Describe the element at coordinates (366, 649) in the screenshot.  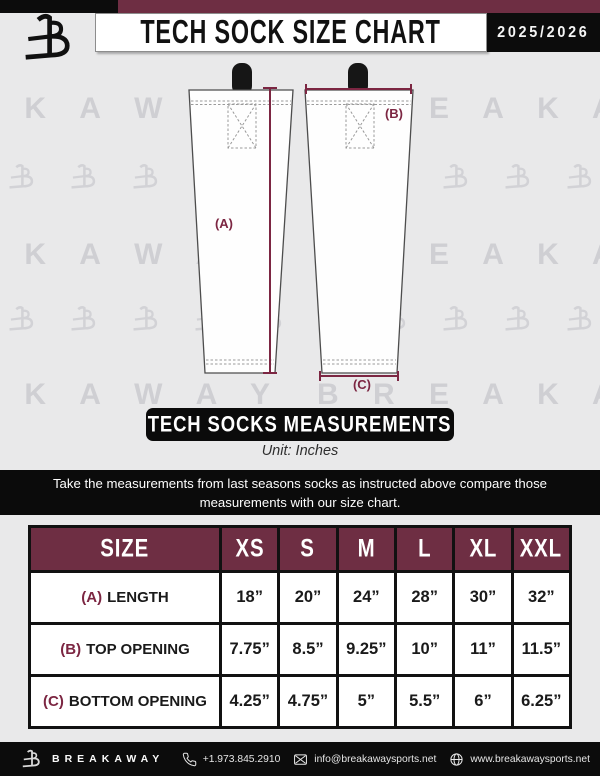
I see `table-cell: 9.25”` at that location.